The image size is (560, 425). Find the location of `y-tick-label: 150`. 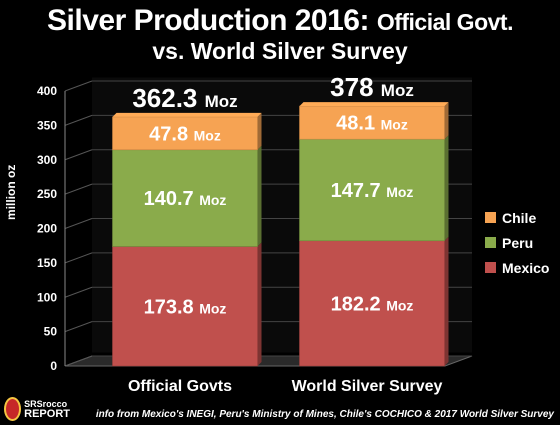

y-tick-label: 150 is located at coordinates (47, 263).